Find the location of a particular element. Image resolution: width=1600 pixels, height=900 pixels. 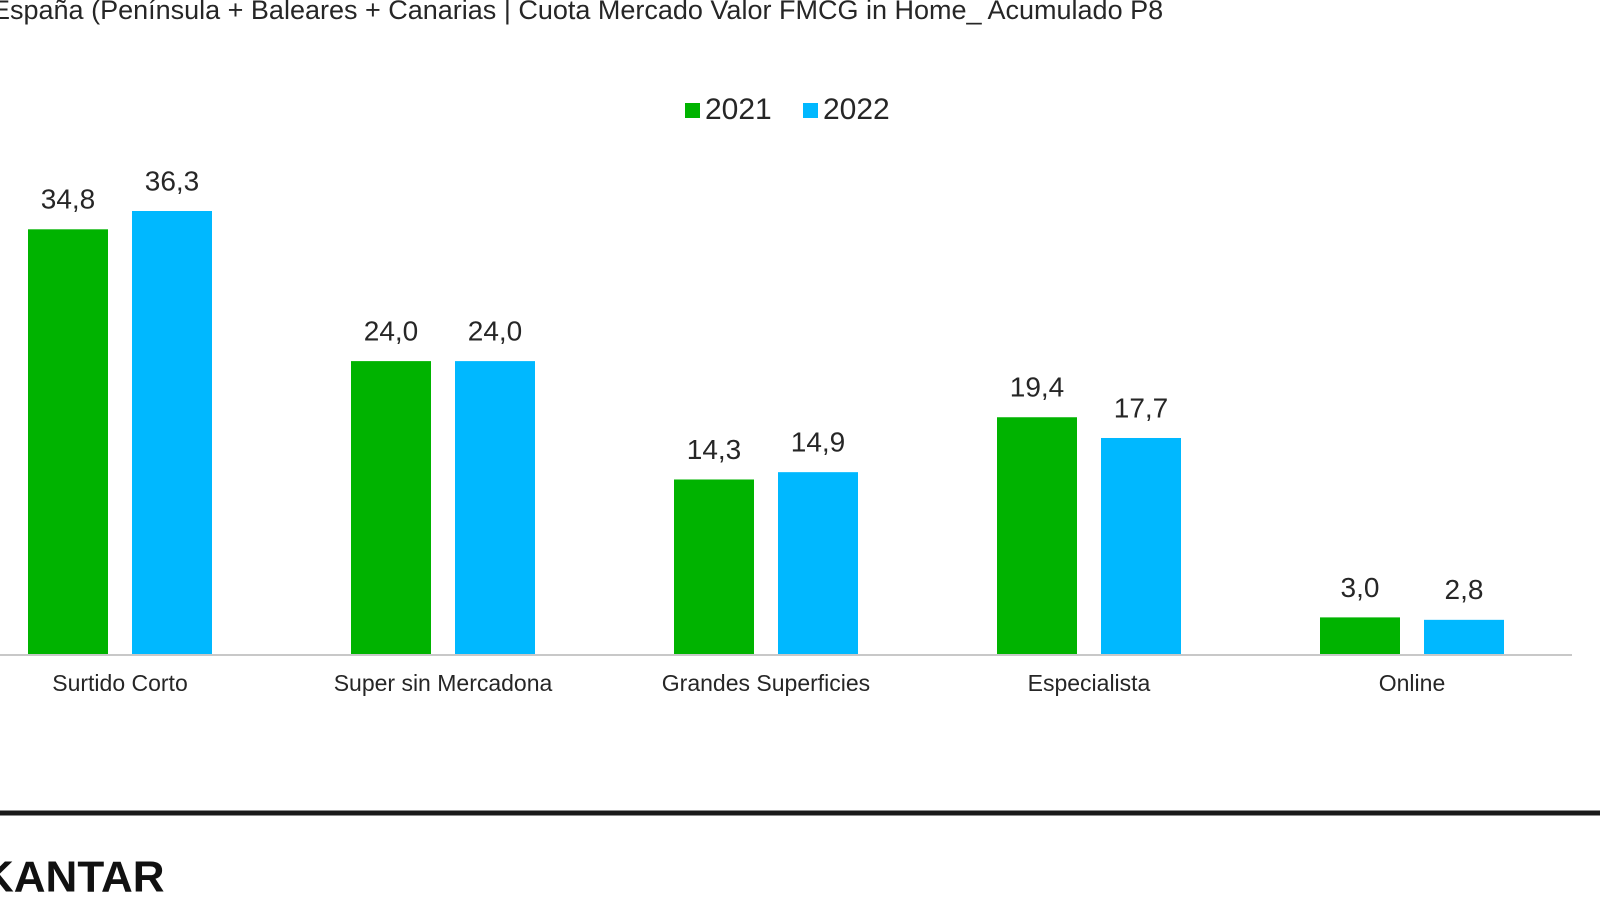

data-label: 14,3 is located at coordinates (714, 449).